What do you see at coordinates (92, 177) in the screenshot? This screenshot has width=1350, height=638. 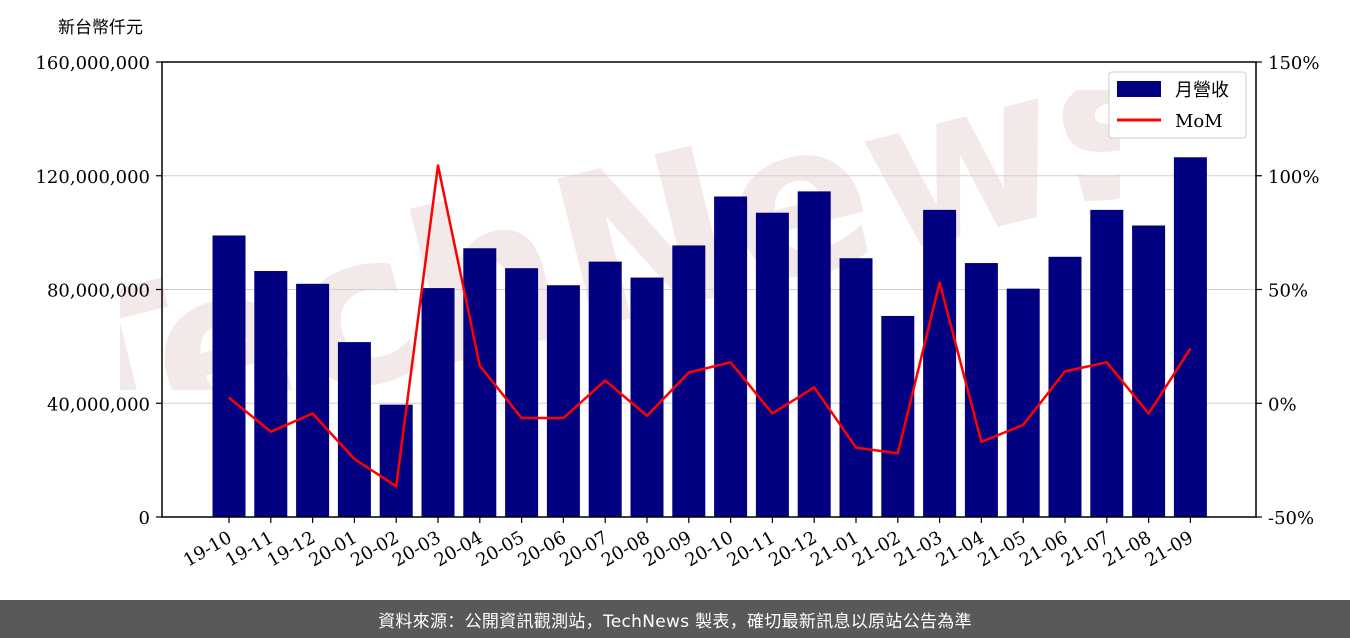 I see `y-left-tick-label-3: 120,000,000` at bounding box center [92, 177].